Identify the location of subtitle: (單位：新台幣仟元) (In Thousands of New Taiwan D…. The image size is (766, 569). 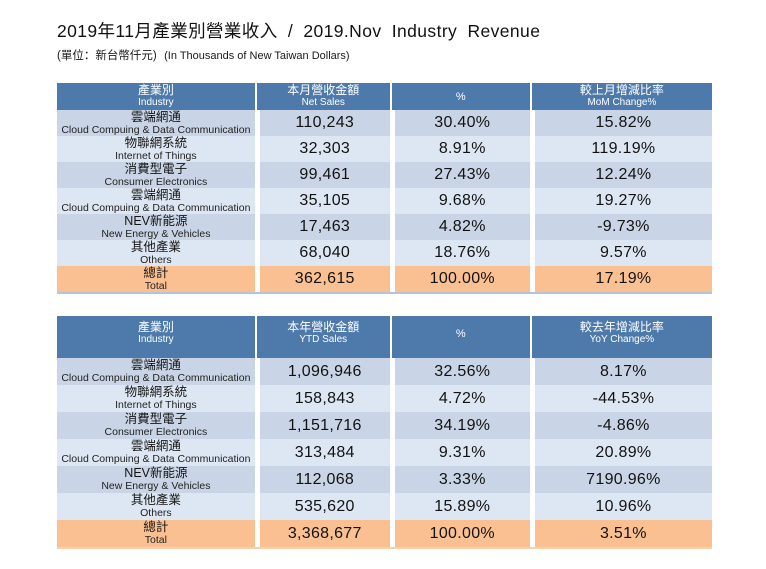
(203, 55).